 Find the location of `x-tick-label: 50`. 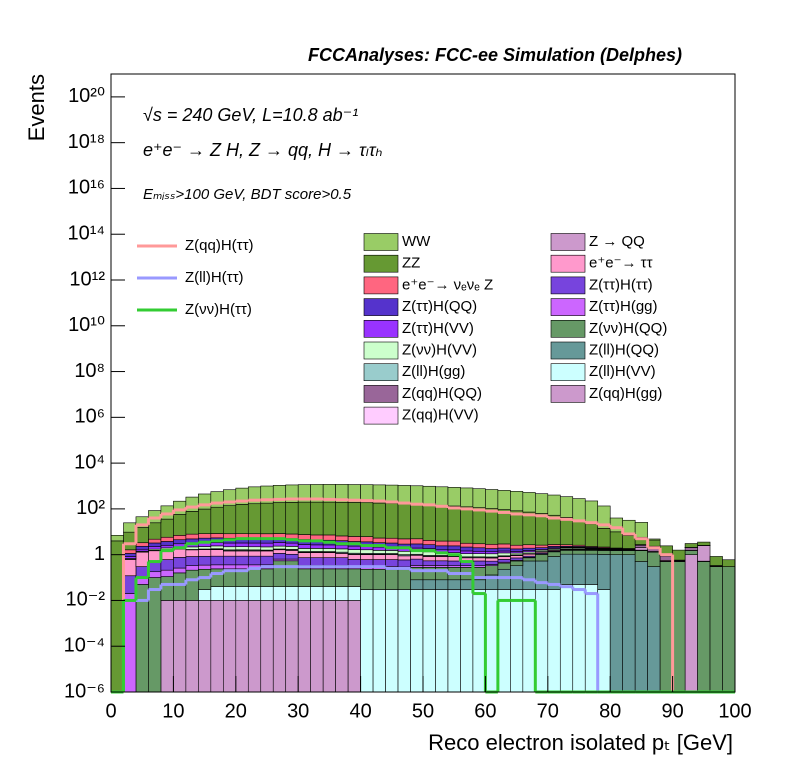

x-tick-label: 50 is located at coordinates (423, 711).